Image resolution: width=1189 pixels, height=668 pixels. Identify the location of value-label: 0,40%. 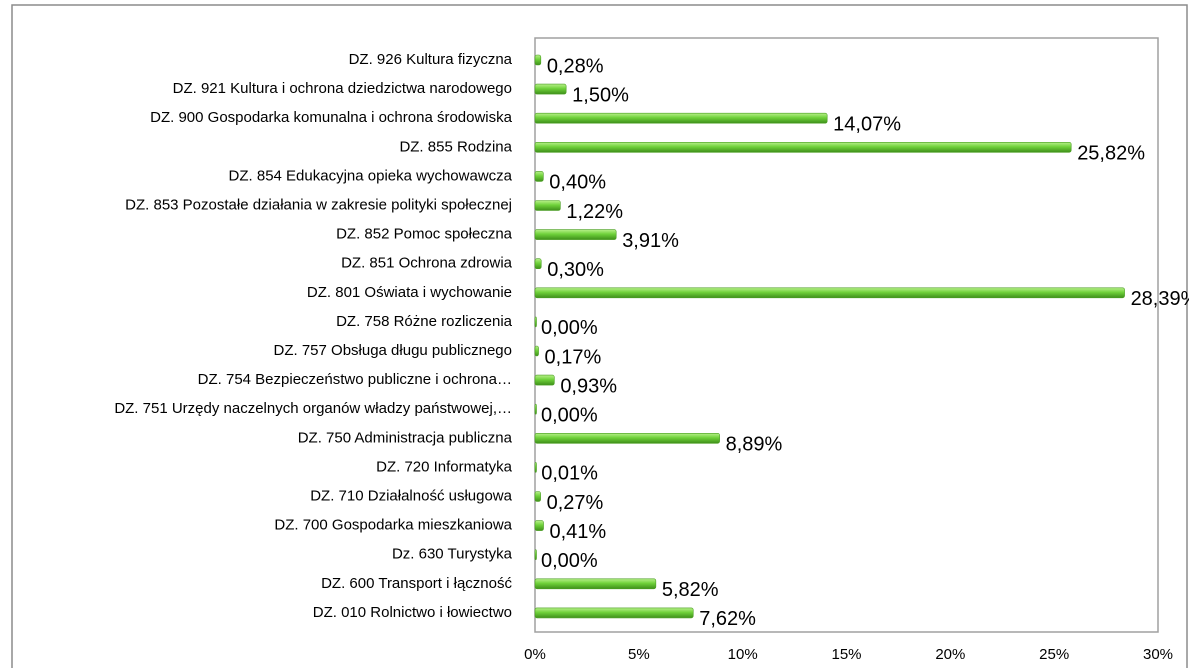
(577, 183).